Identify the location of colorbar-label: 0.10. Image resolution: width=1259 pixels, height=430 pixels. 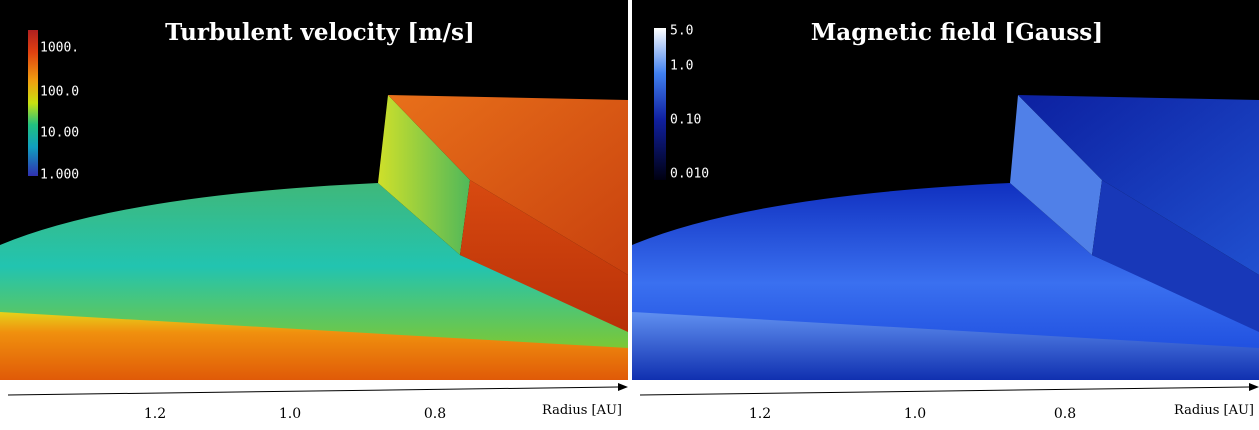
(685, 120).